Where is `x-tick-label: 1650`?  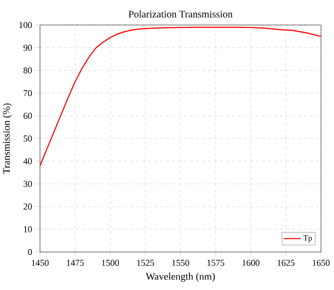
x-tick-label: 1650 is located at coordinates (321, 263).